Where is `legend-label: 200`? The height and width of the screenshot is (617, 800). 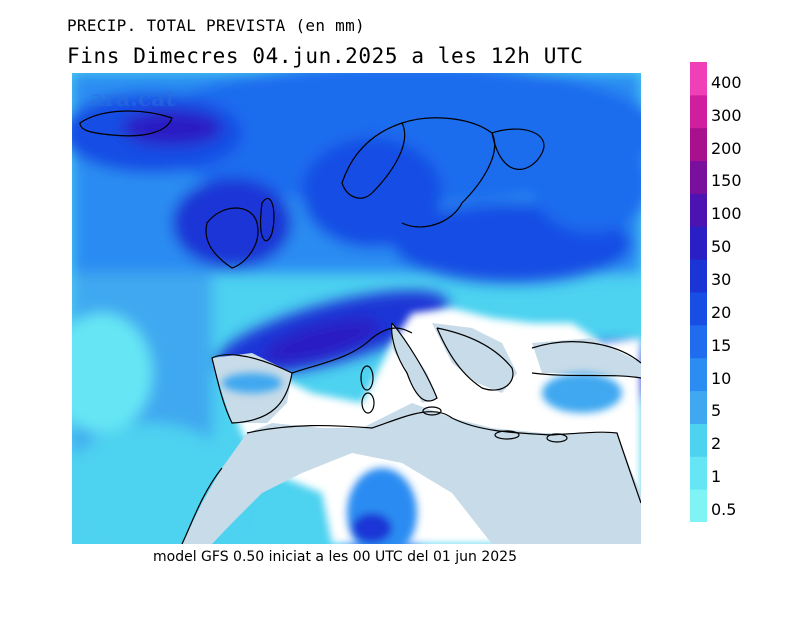
legend-label: 200 is located at coordinates (726, 148).